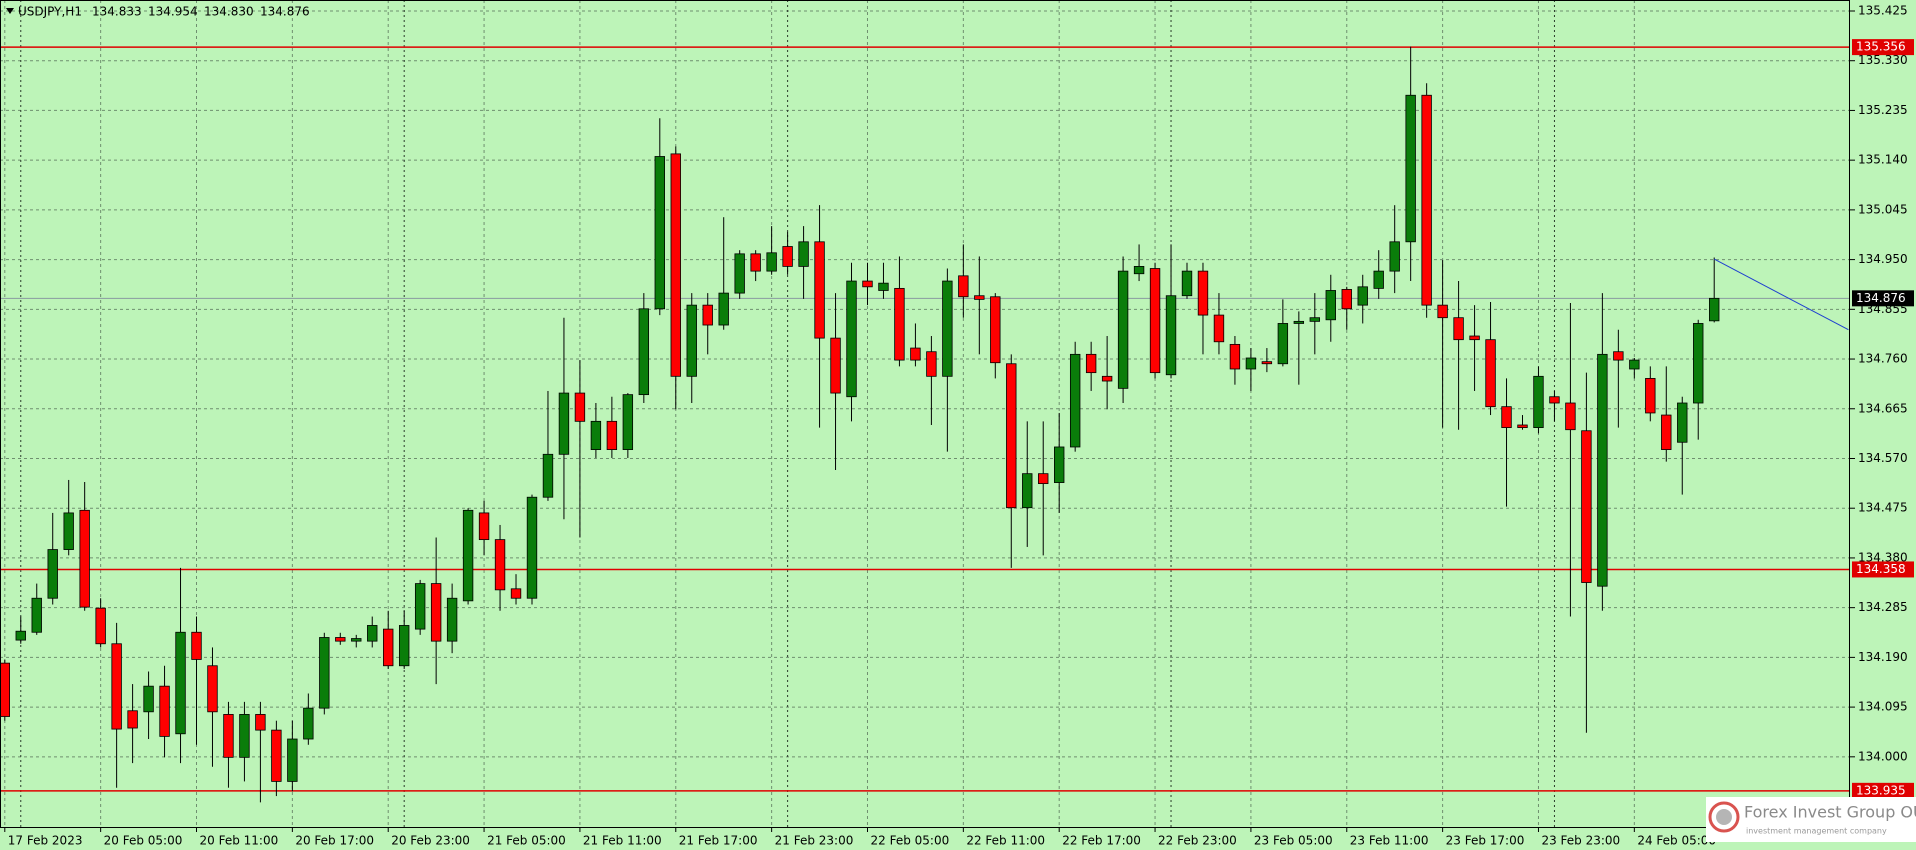 This screenshot has width=1916, height=850. I want to click on x-tick-label: 21 Feb 11:00, so click(622, 841).